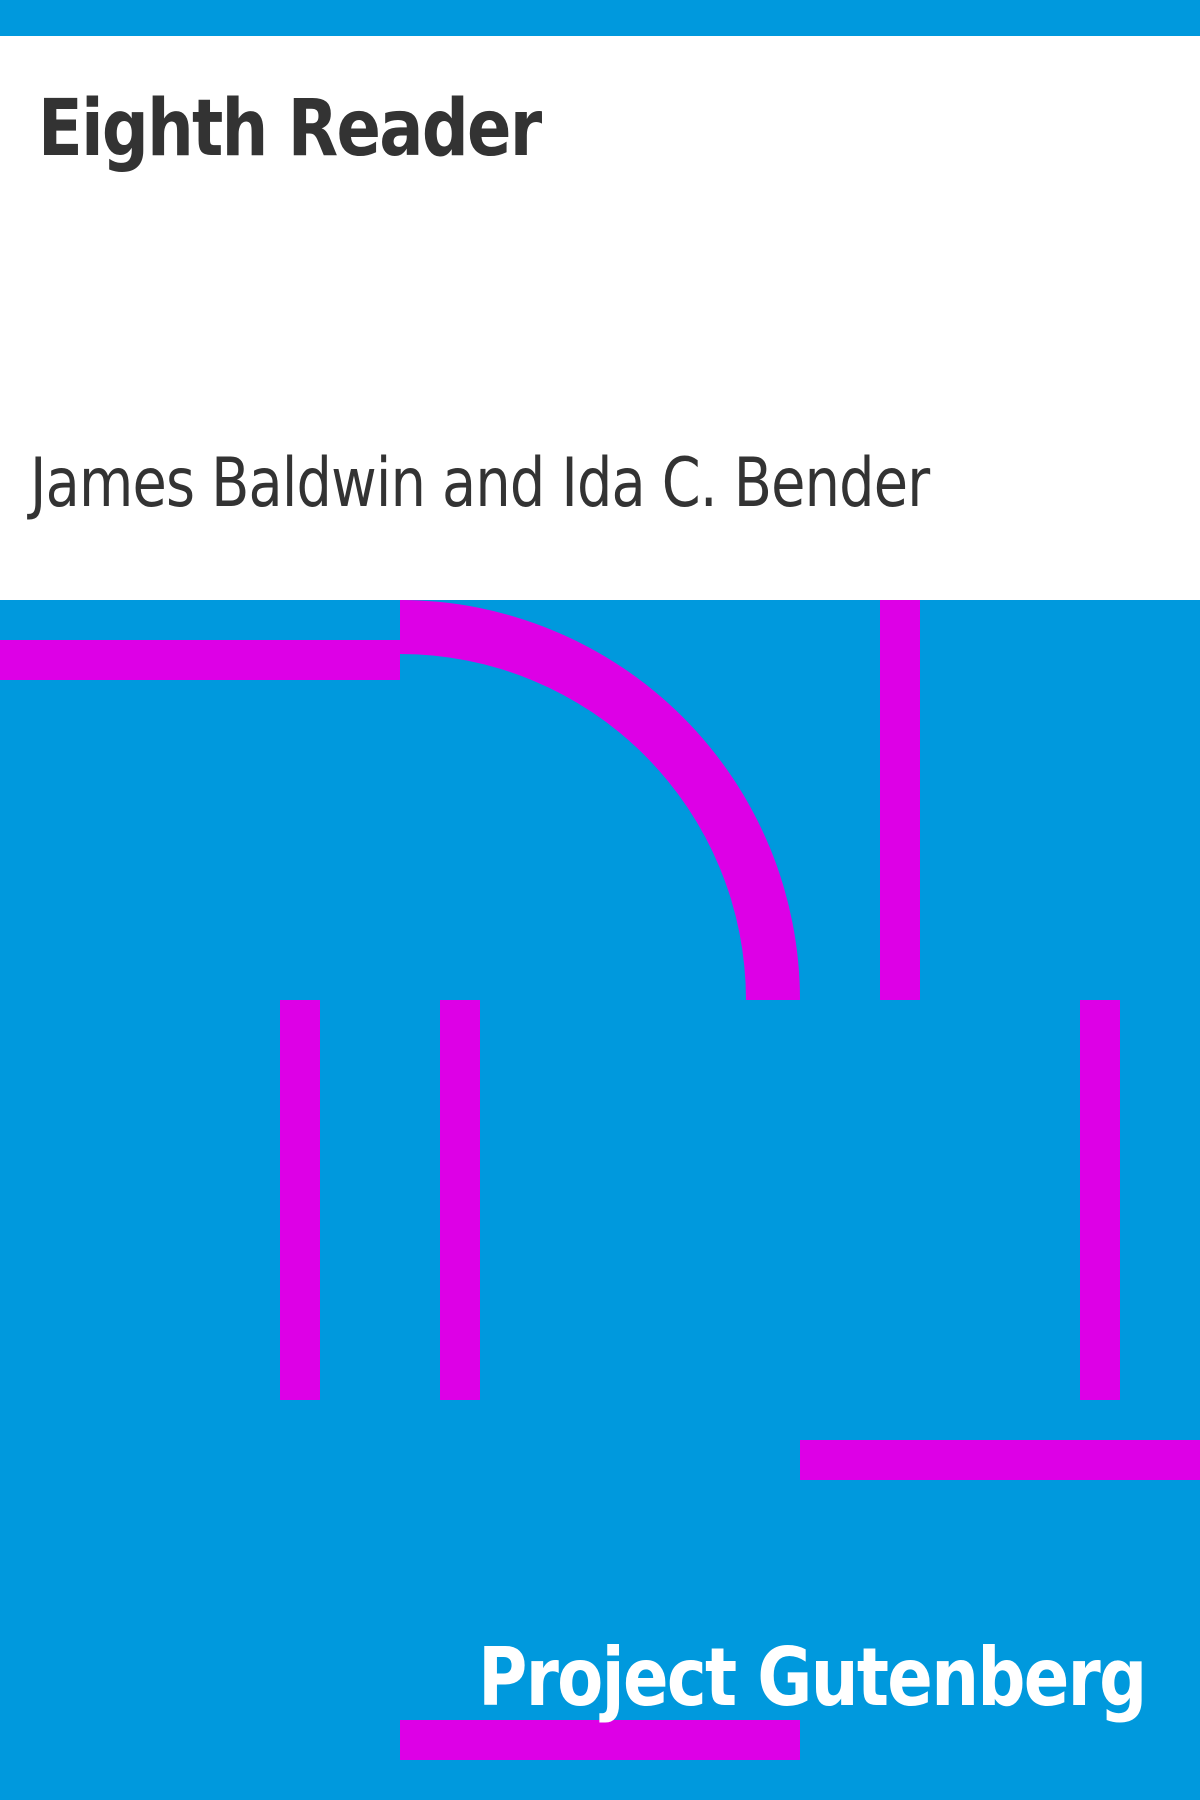 The image size is (1200, 1800). Describe the element at coordinates (600, 18) in the screenshot. I see `top-accent-bar` at that location.